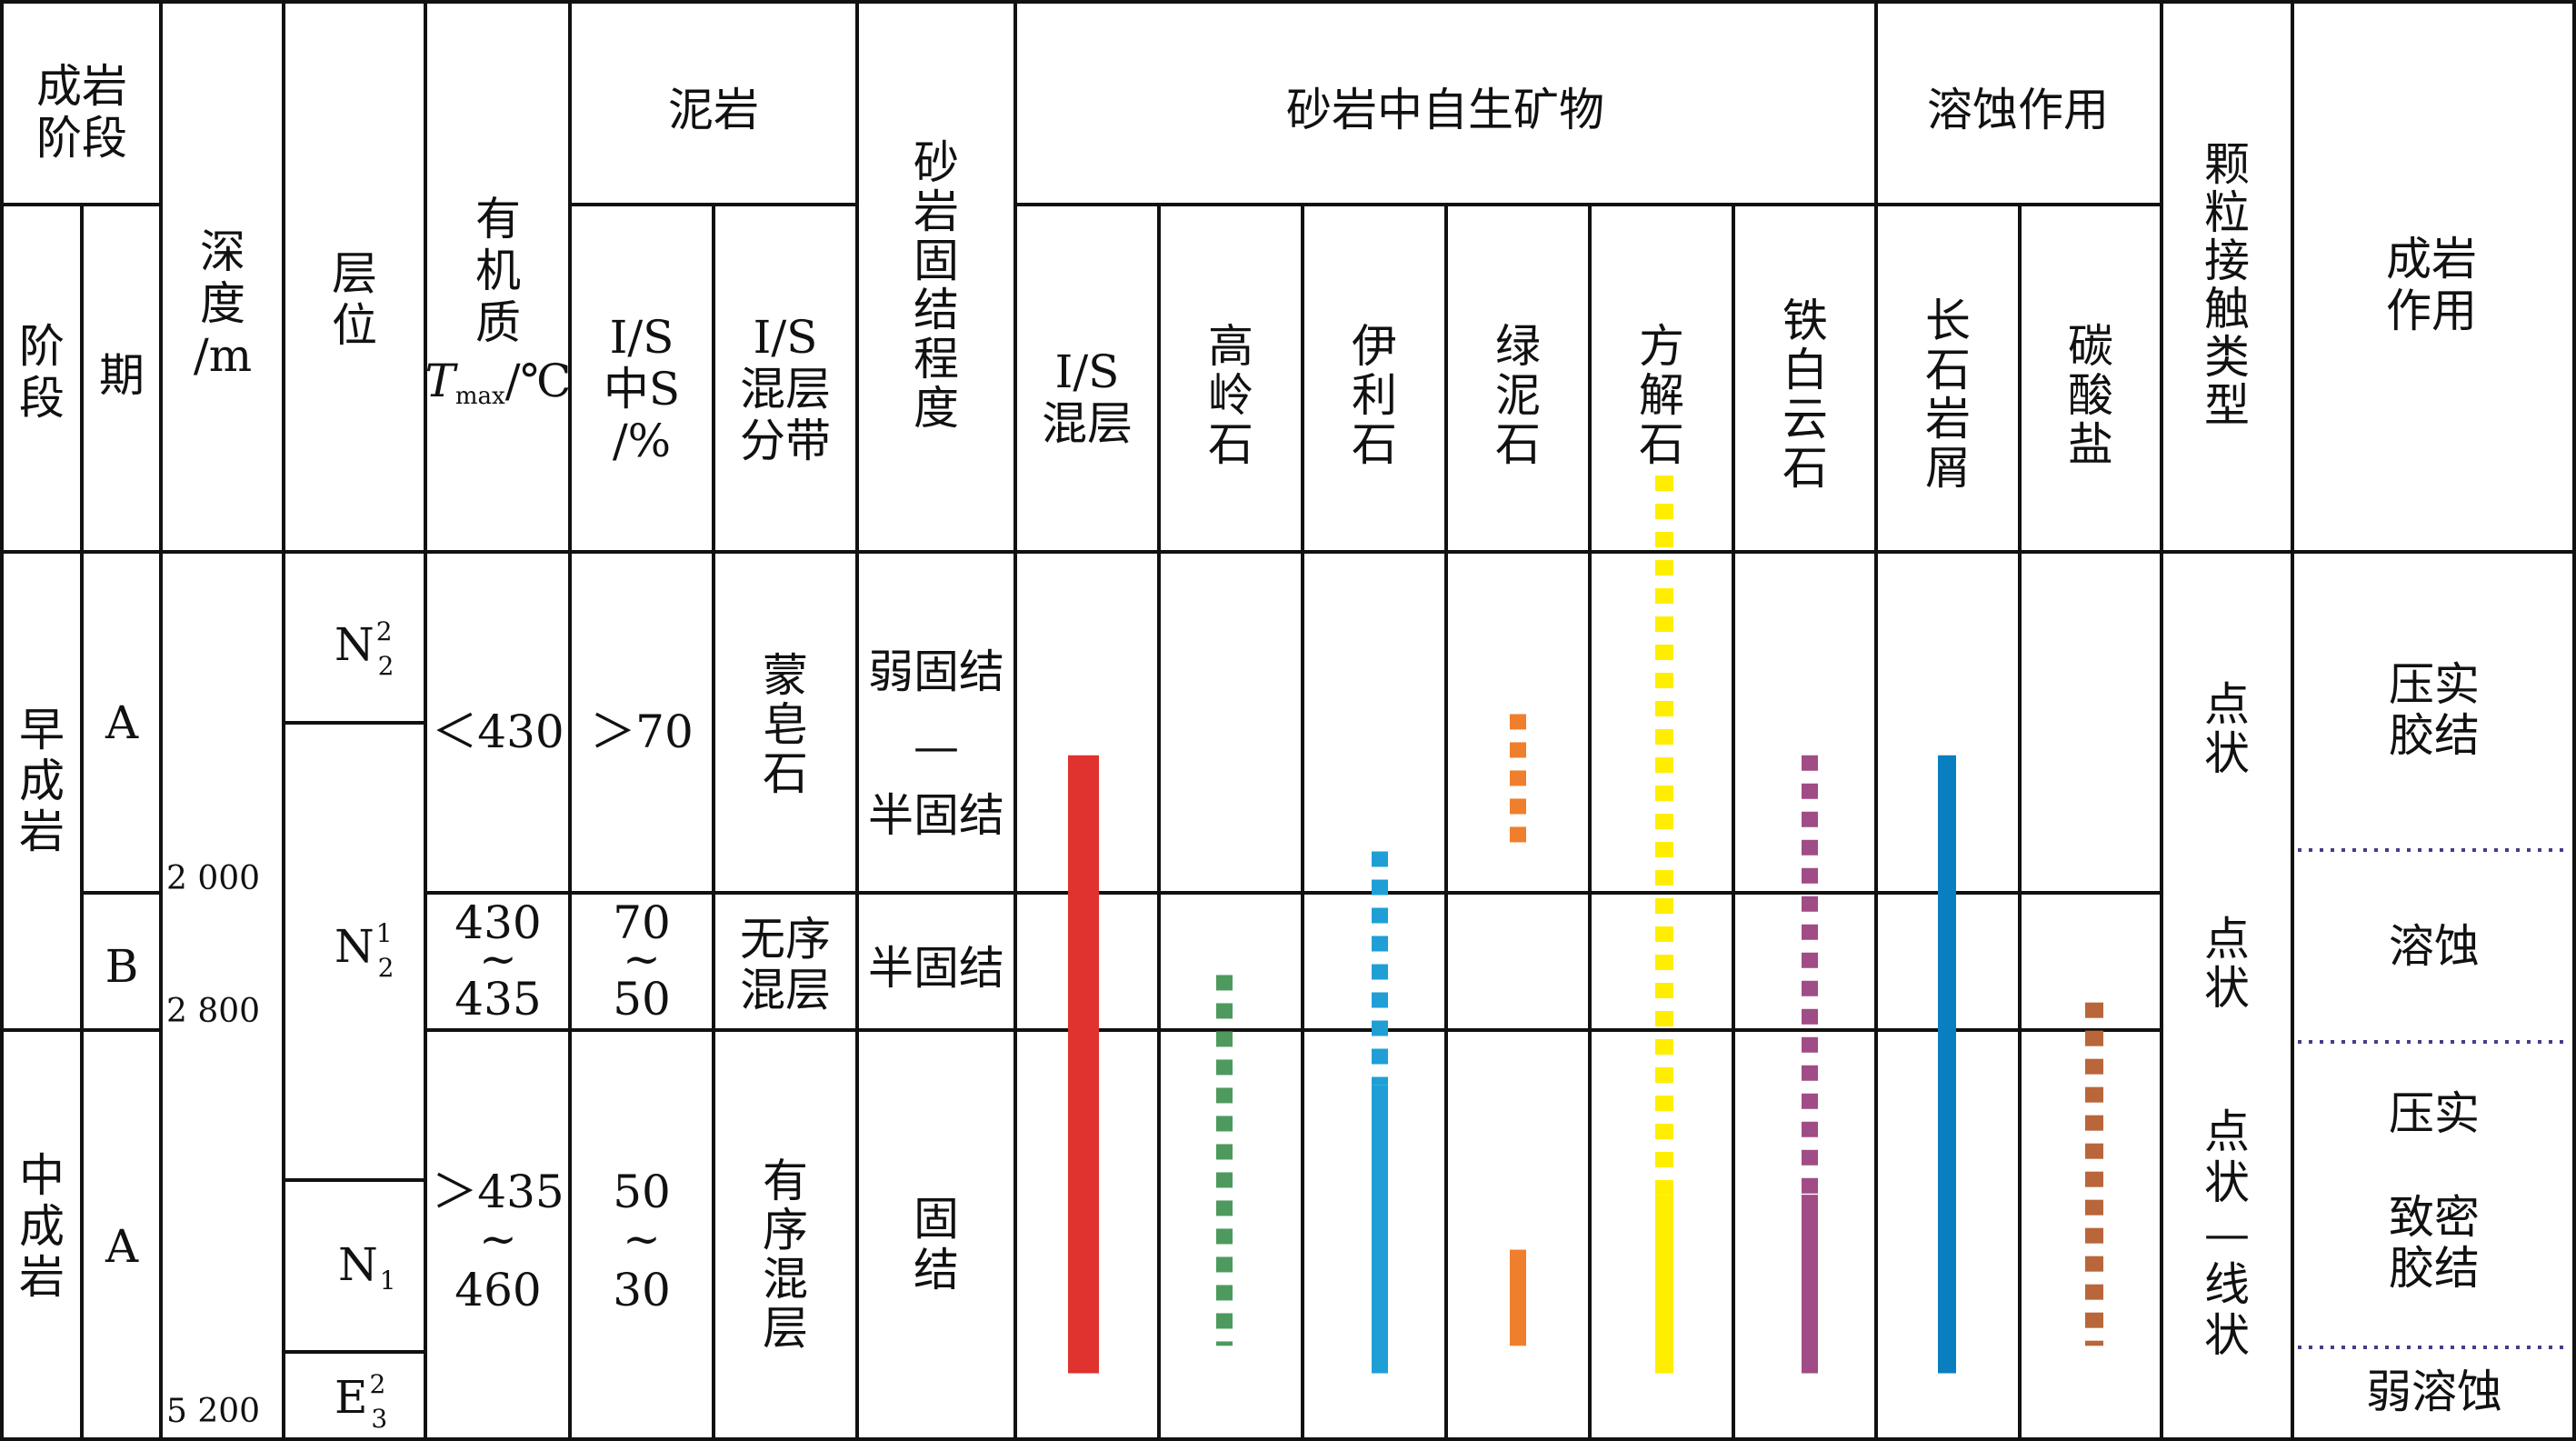  I want to click on diagenesis-3b: 致密胶结, so click(2434, 1243).